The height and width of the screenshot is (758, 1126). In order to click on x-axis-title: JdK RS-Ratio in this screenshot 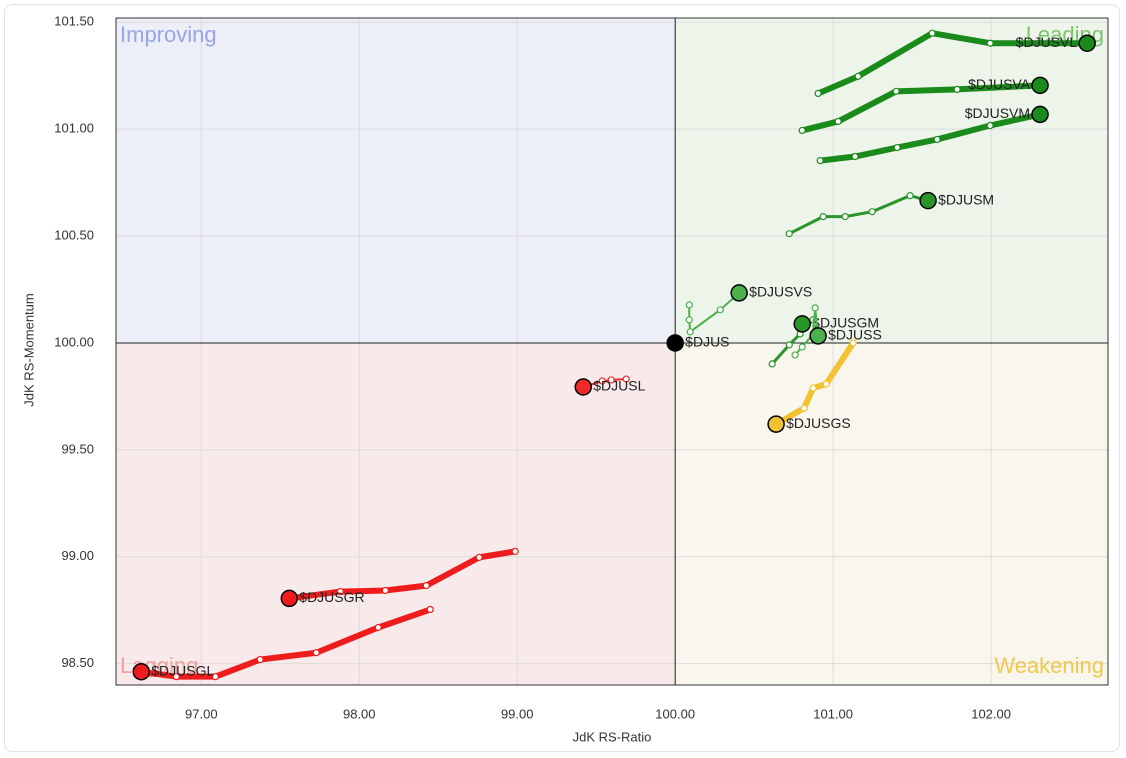, I will do `click(612, 736)`.